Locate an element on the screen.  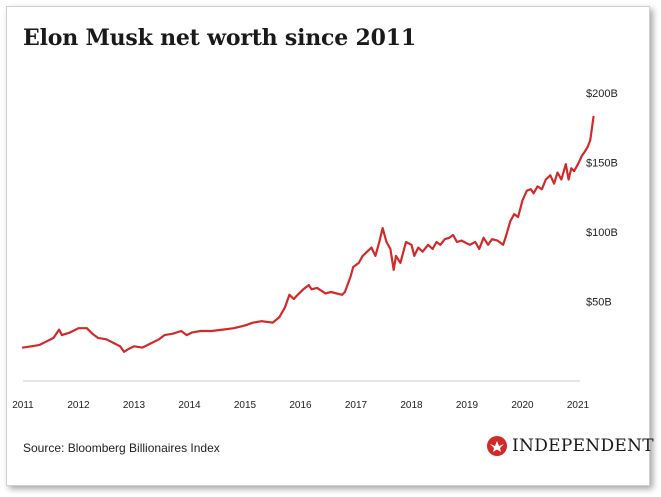
x-tick-label-2021: 2021 is located at coordinates (578, 405).